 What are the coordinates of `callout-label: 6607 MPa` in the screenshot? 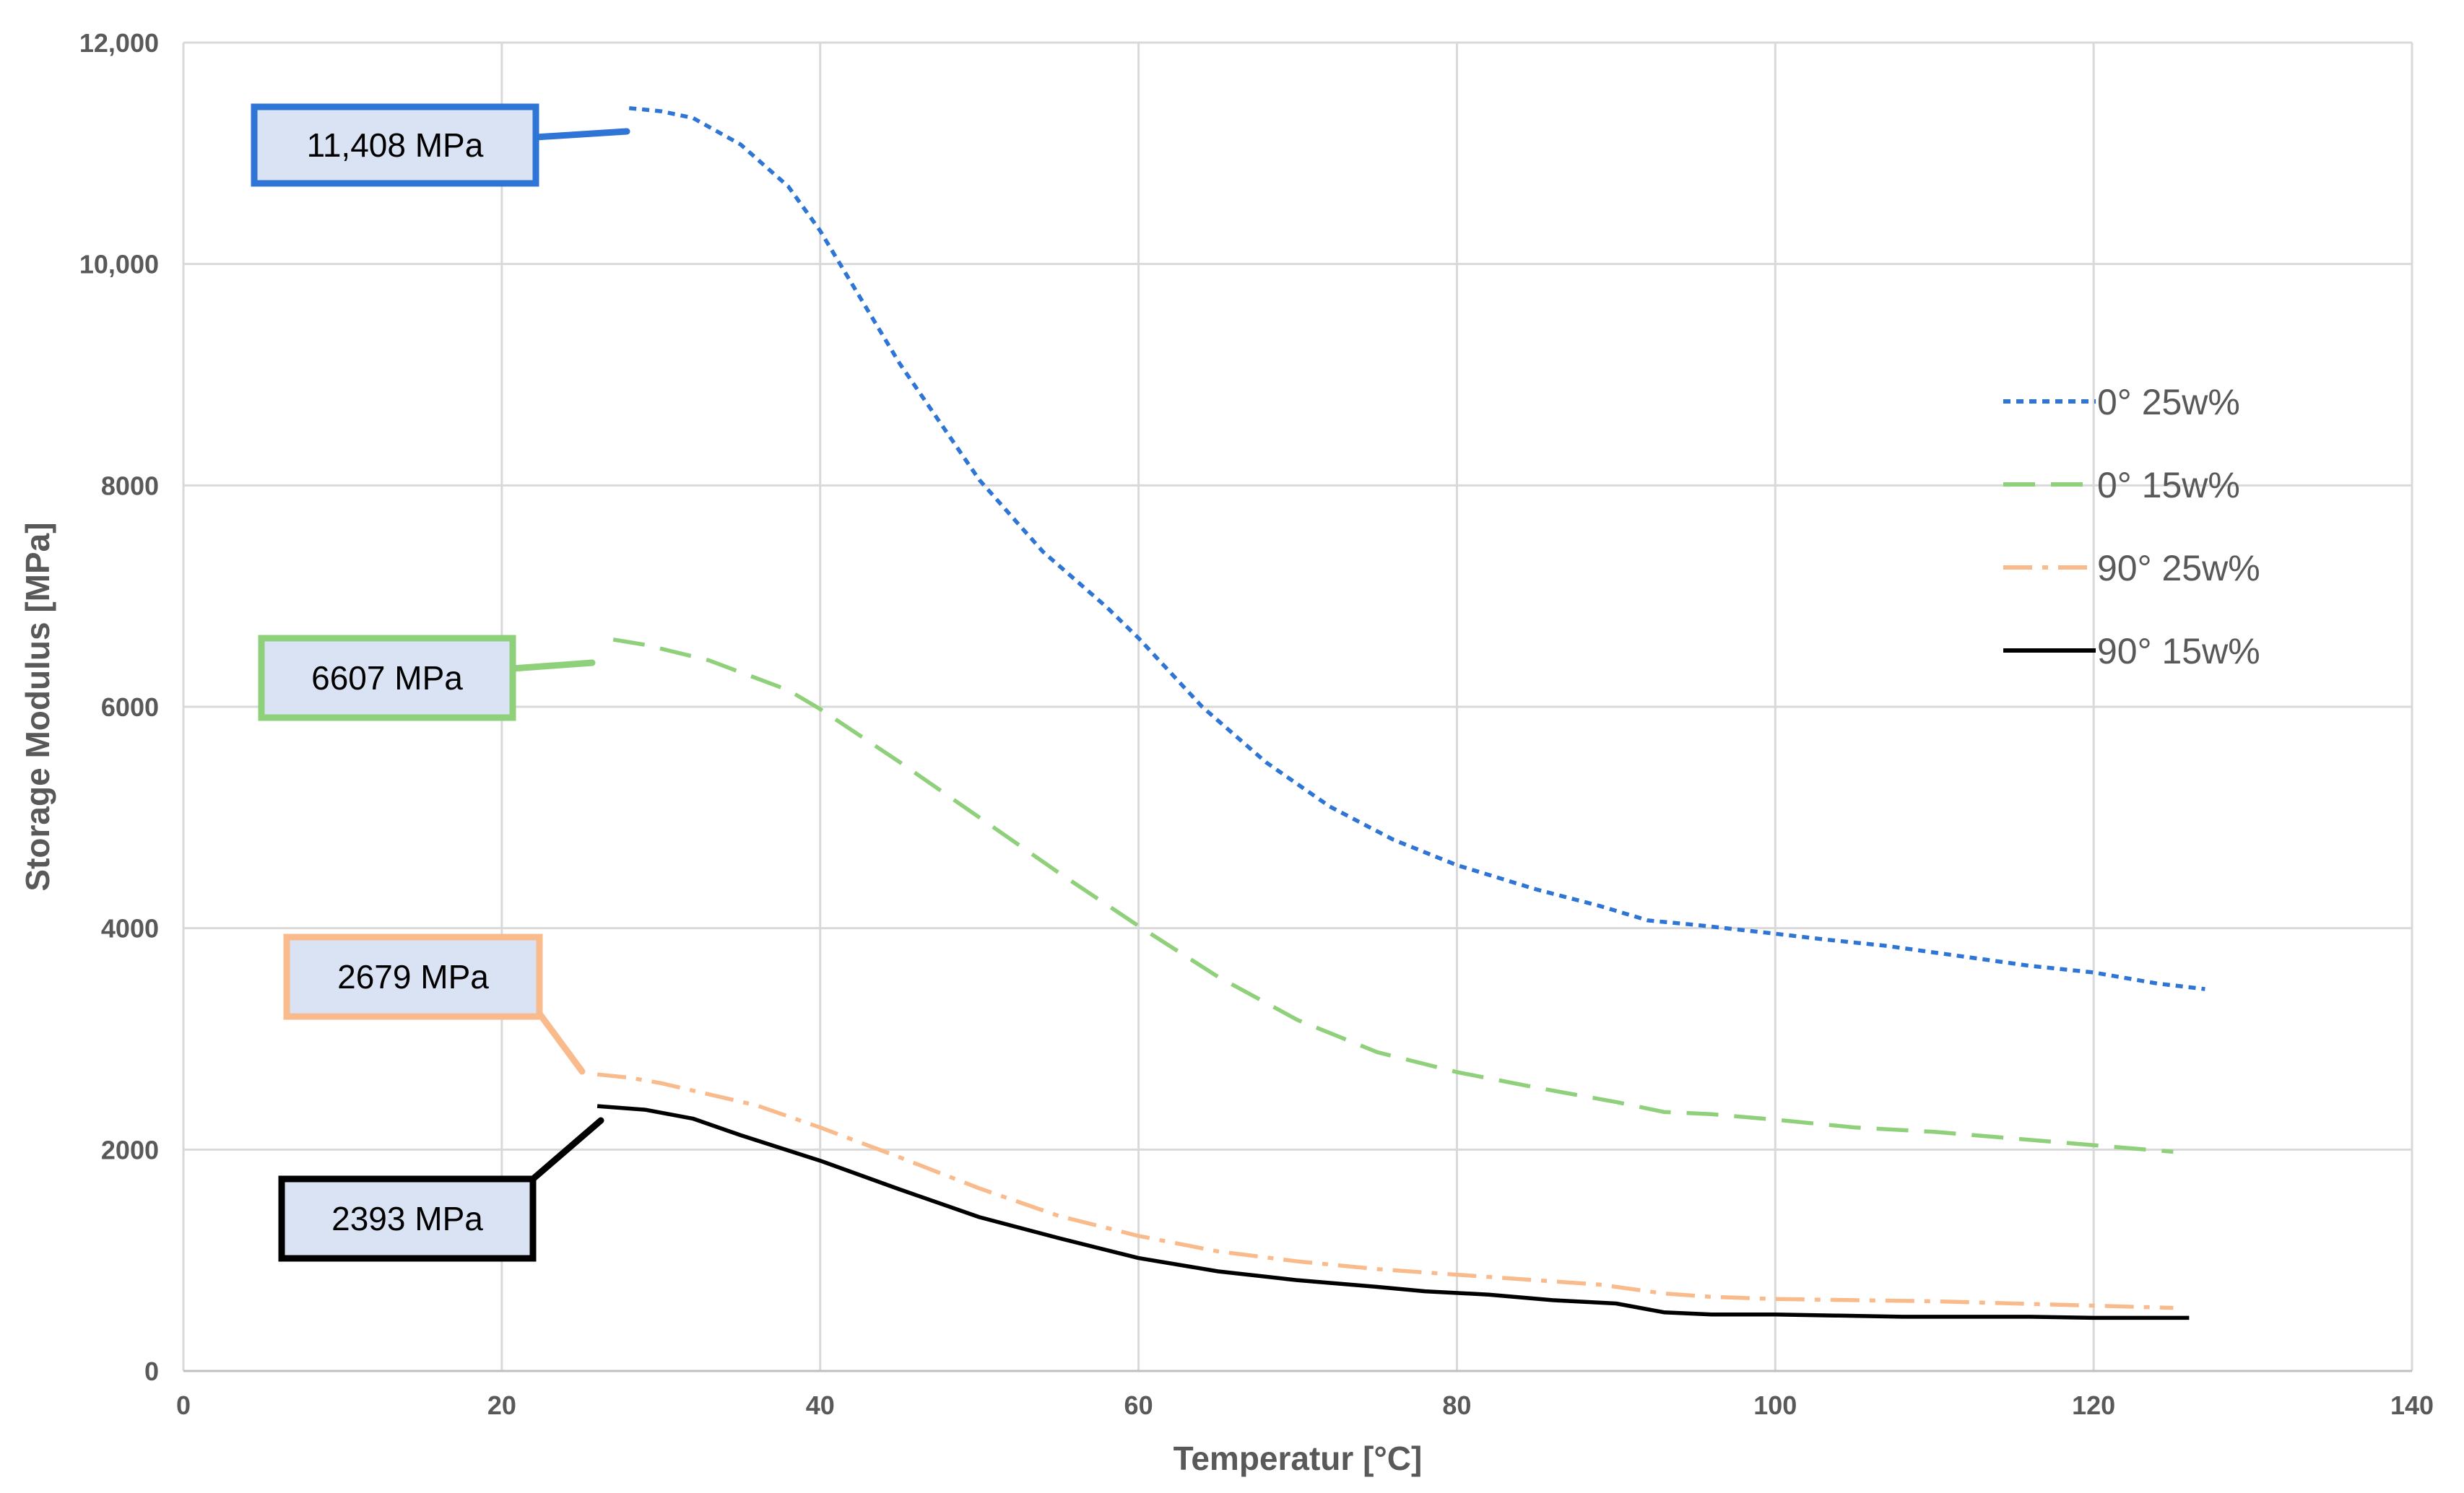 It's located at (387, 678).